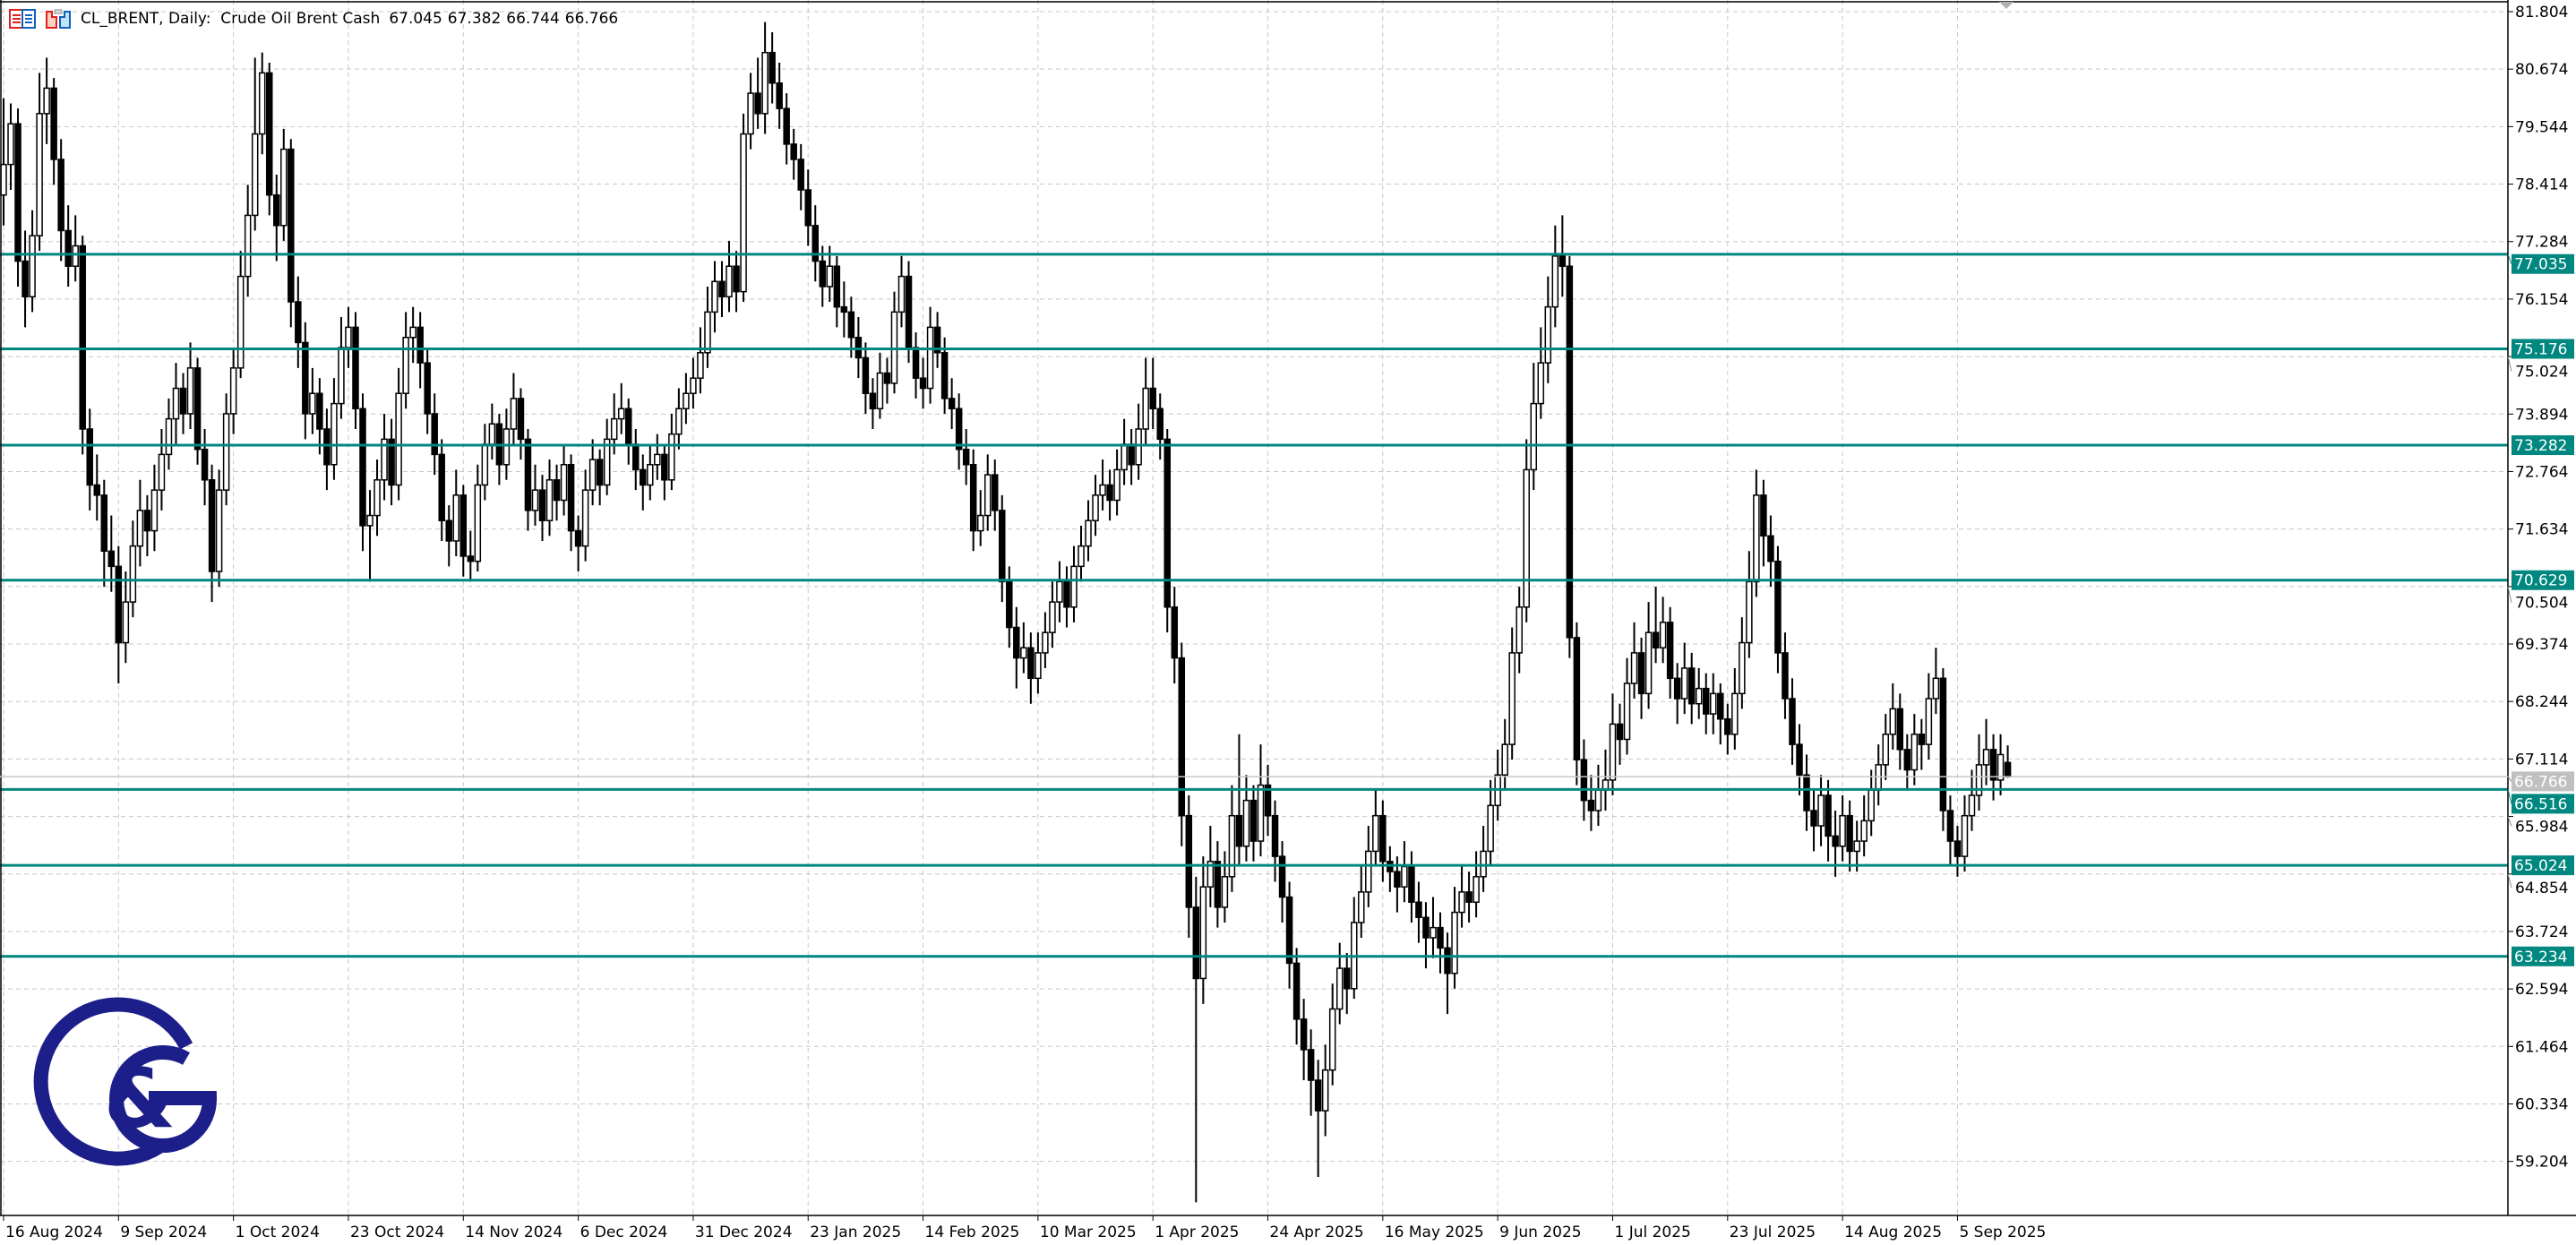 The height and width of the screenshot is (1245, 2576). What do you see at coordinates (1652, 1232) in the screenshot?
I see `x-tick-label: 1 Jul 2025` at bounding box center [1652, 1232].